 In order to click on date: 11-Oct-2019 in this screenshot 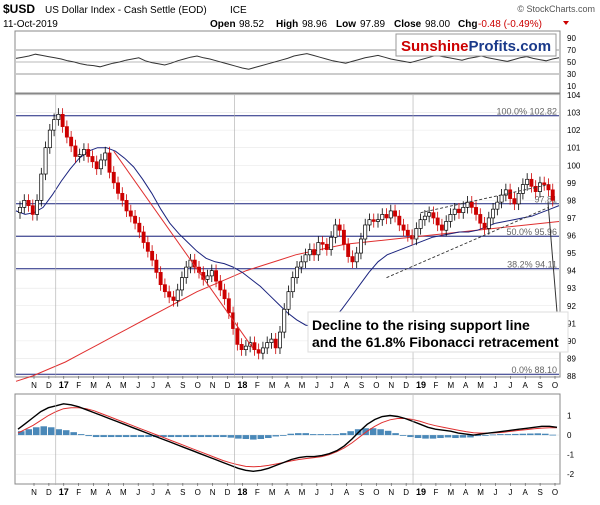, I will do `click(30, 24)`.